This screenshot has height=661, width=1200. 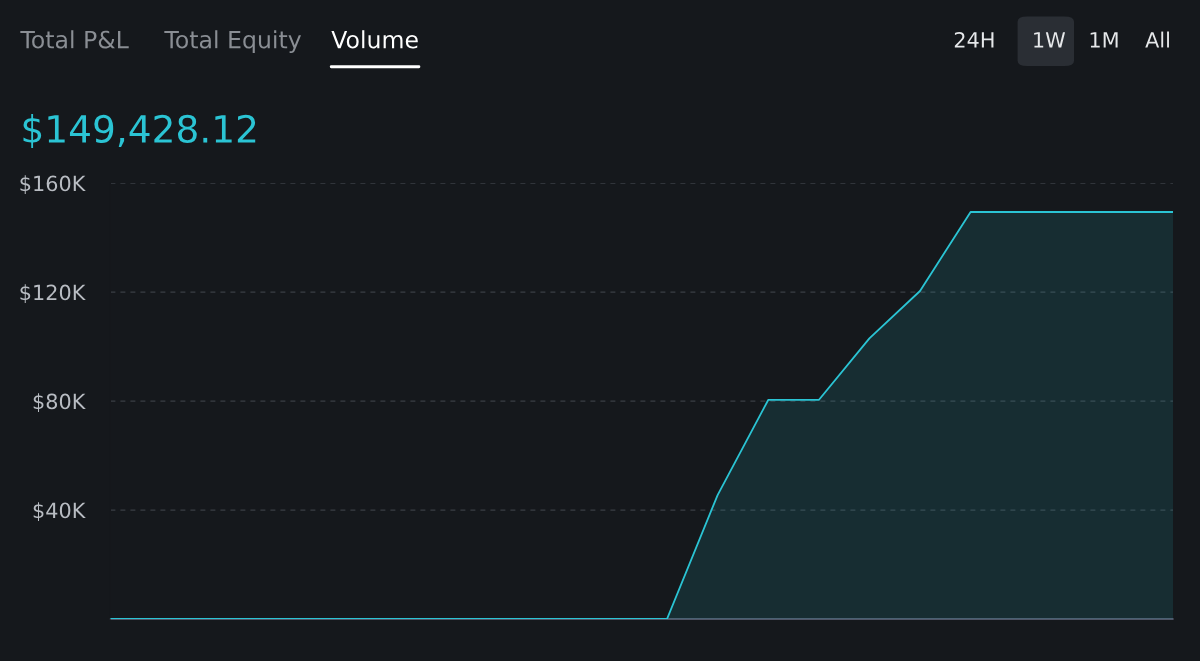 What do you see at coordinates (974, 39) in the screenshot?
I see `text: 24H` at bounding box center [974, 39].